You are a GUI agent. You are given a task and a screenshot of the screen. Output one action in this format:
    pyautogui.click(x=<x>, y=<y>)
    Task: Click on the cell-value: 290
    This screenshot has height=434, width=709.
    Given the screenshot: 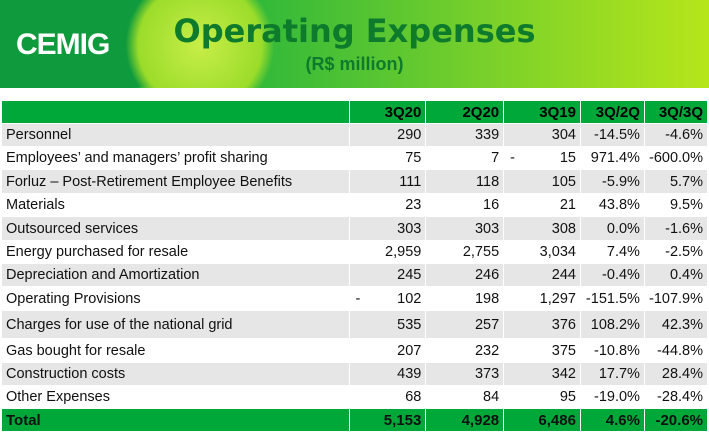 What is the action you would take?
    pyautogui.click(x=409, y=135)
    